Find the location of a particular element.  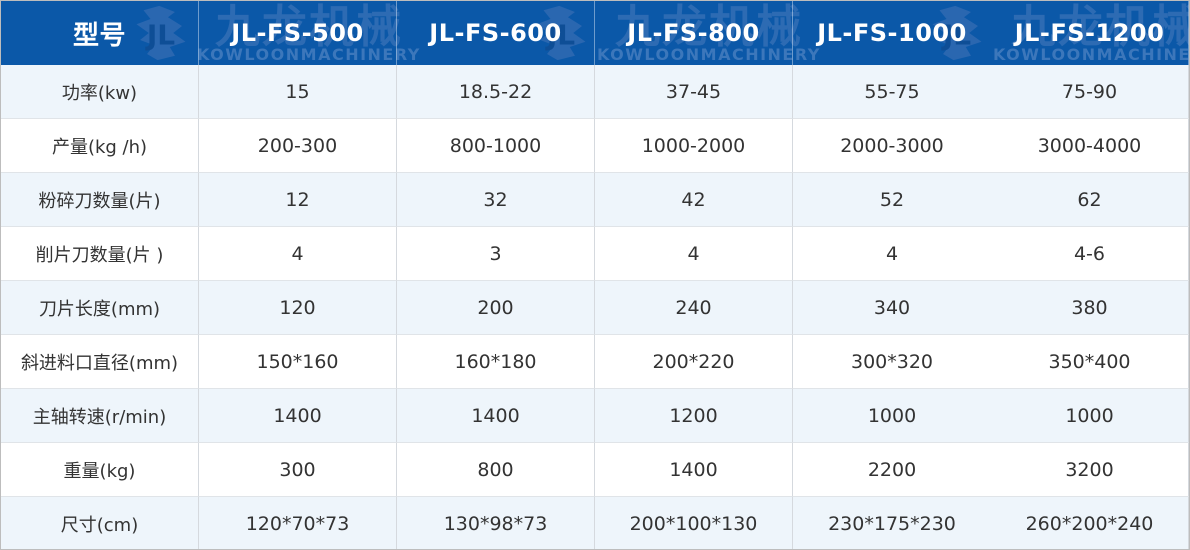

table-cell: 42 is located at coordinates (694, 200).